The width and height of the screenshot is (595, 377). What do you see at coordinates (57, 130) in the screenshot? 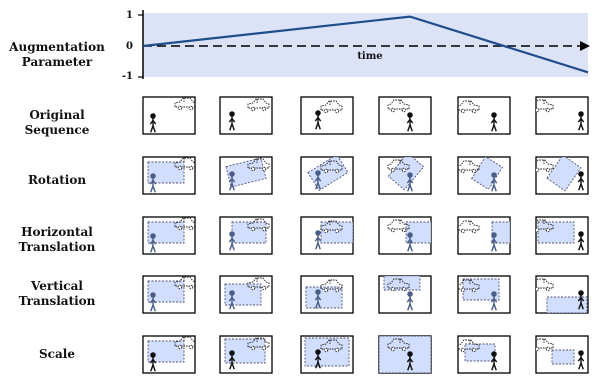
I see `row-label-original-line2: Sequence` at bounding box center [57, 130].